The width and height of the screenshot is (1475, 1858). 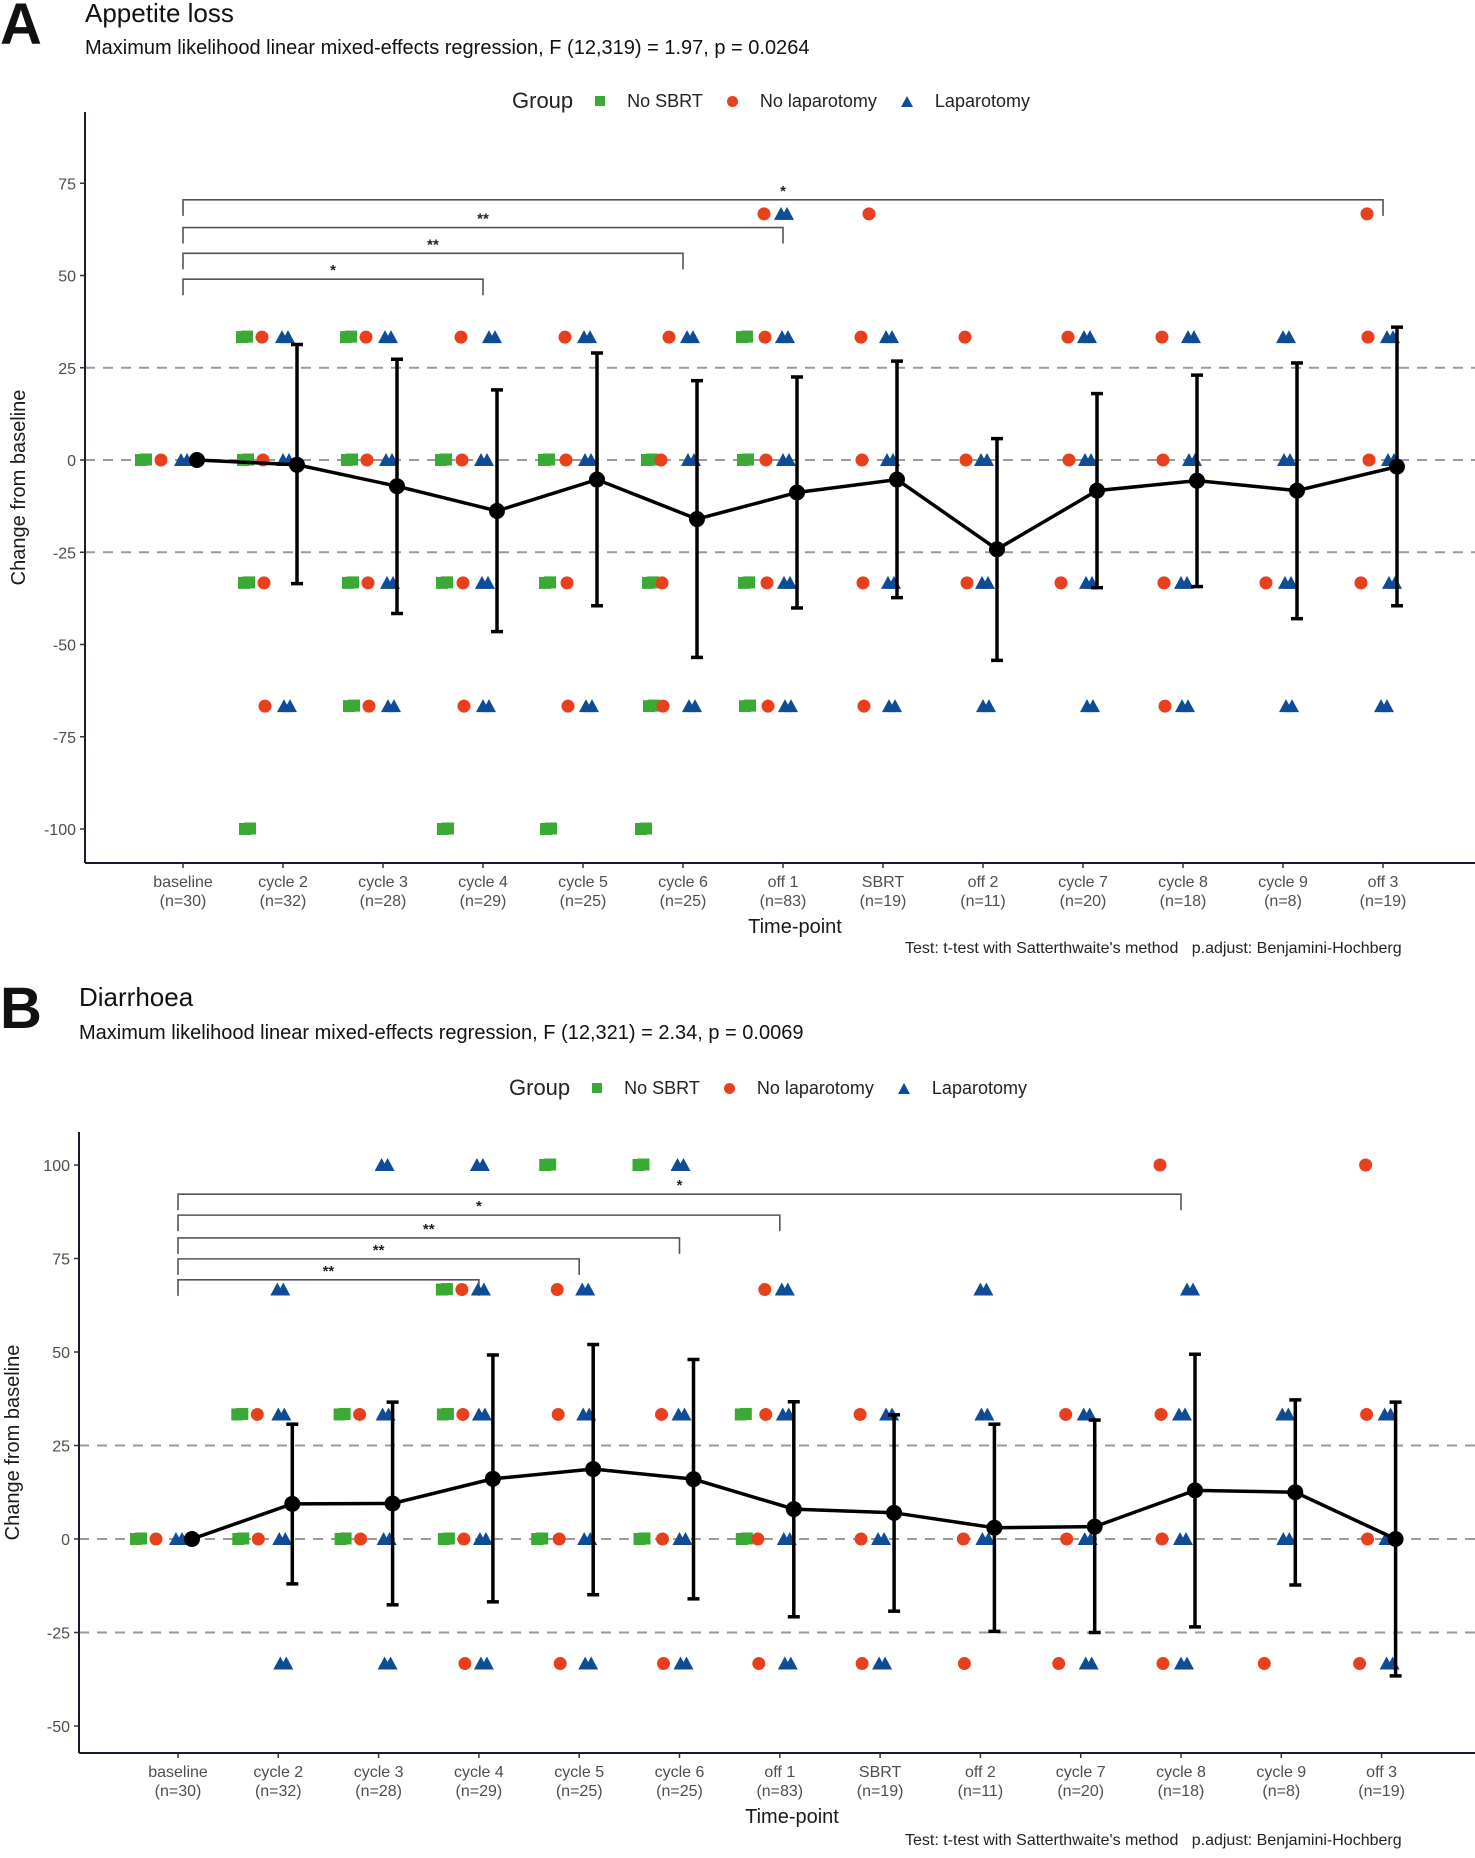 What do you see at coordinates (183, 882) in the screenshot?
I see `x-tick-label: baseline` at bounding box center [183, 882].